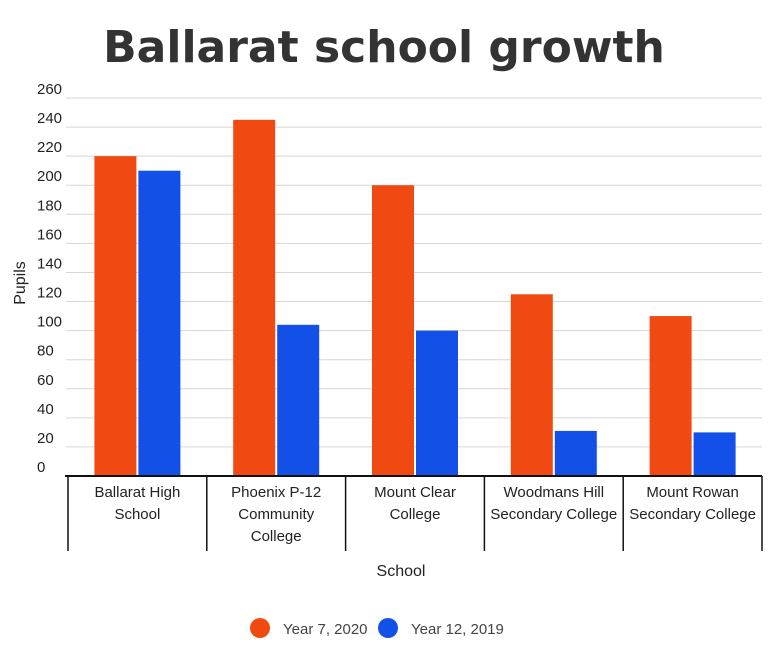 Image resolution: width=784 pixels, height=646 pixels. Describe the element at coordinates (49, 205) in the screenshot. I see `y-tick-label: 180` at that location.